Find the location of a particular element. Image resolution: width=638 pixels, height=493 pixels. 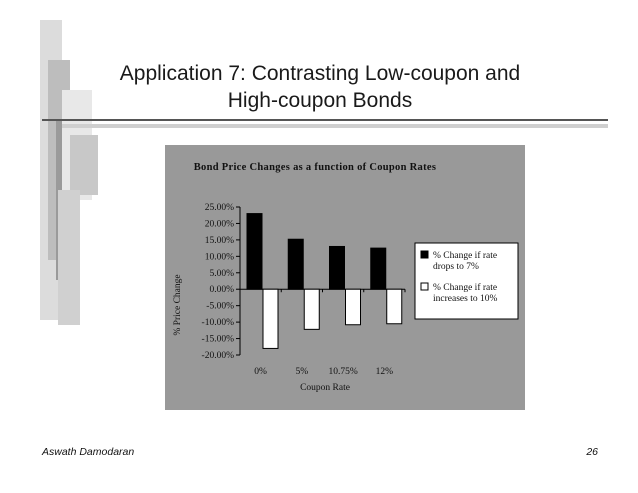

y-tick-label: 20.00% is located at coordinates (219, 224).